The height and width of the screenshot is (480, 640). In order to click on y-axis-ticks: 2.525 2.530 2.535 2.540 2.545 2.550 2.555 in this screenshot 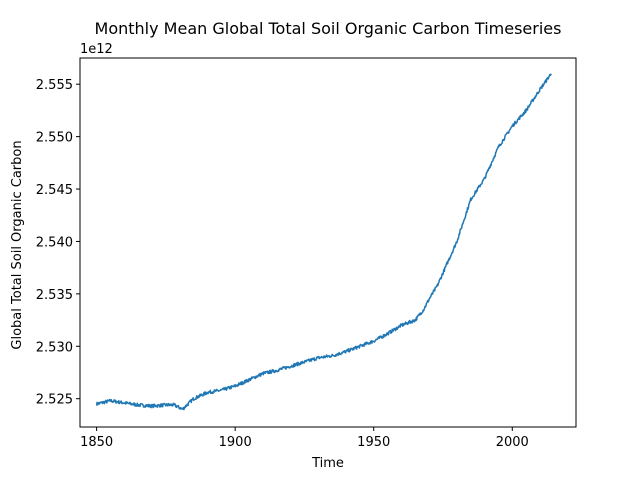, I will do `click(58, 243)`.